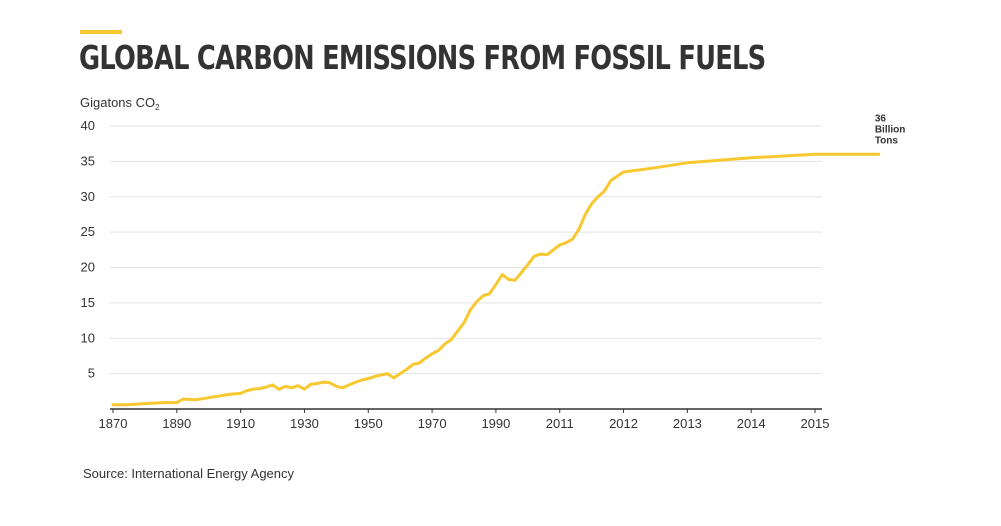 The image size is (1001, 526). I want to click on end-value-annotation: Tons, so click(887, 140).